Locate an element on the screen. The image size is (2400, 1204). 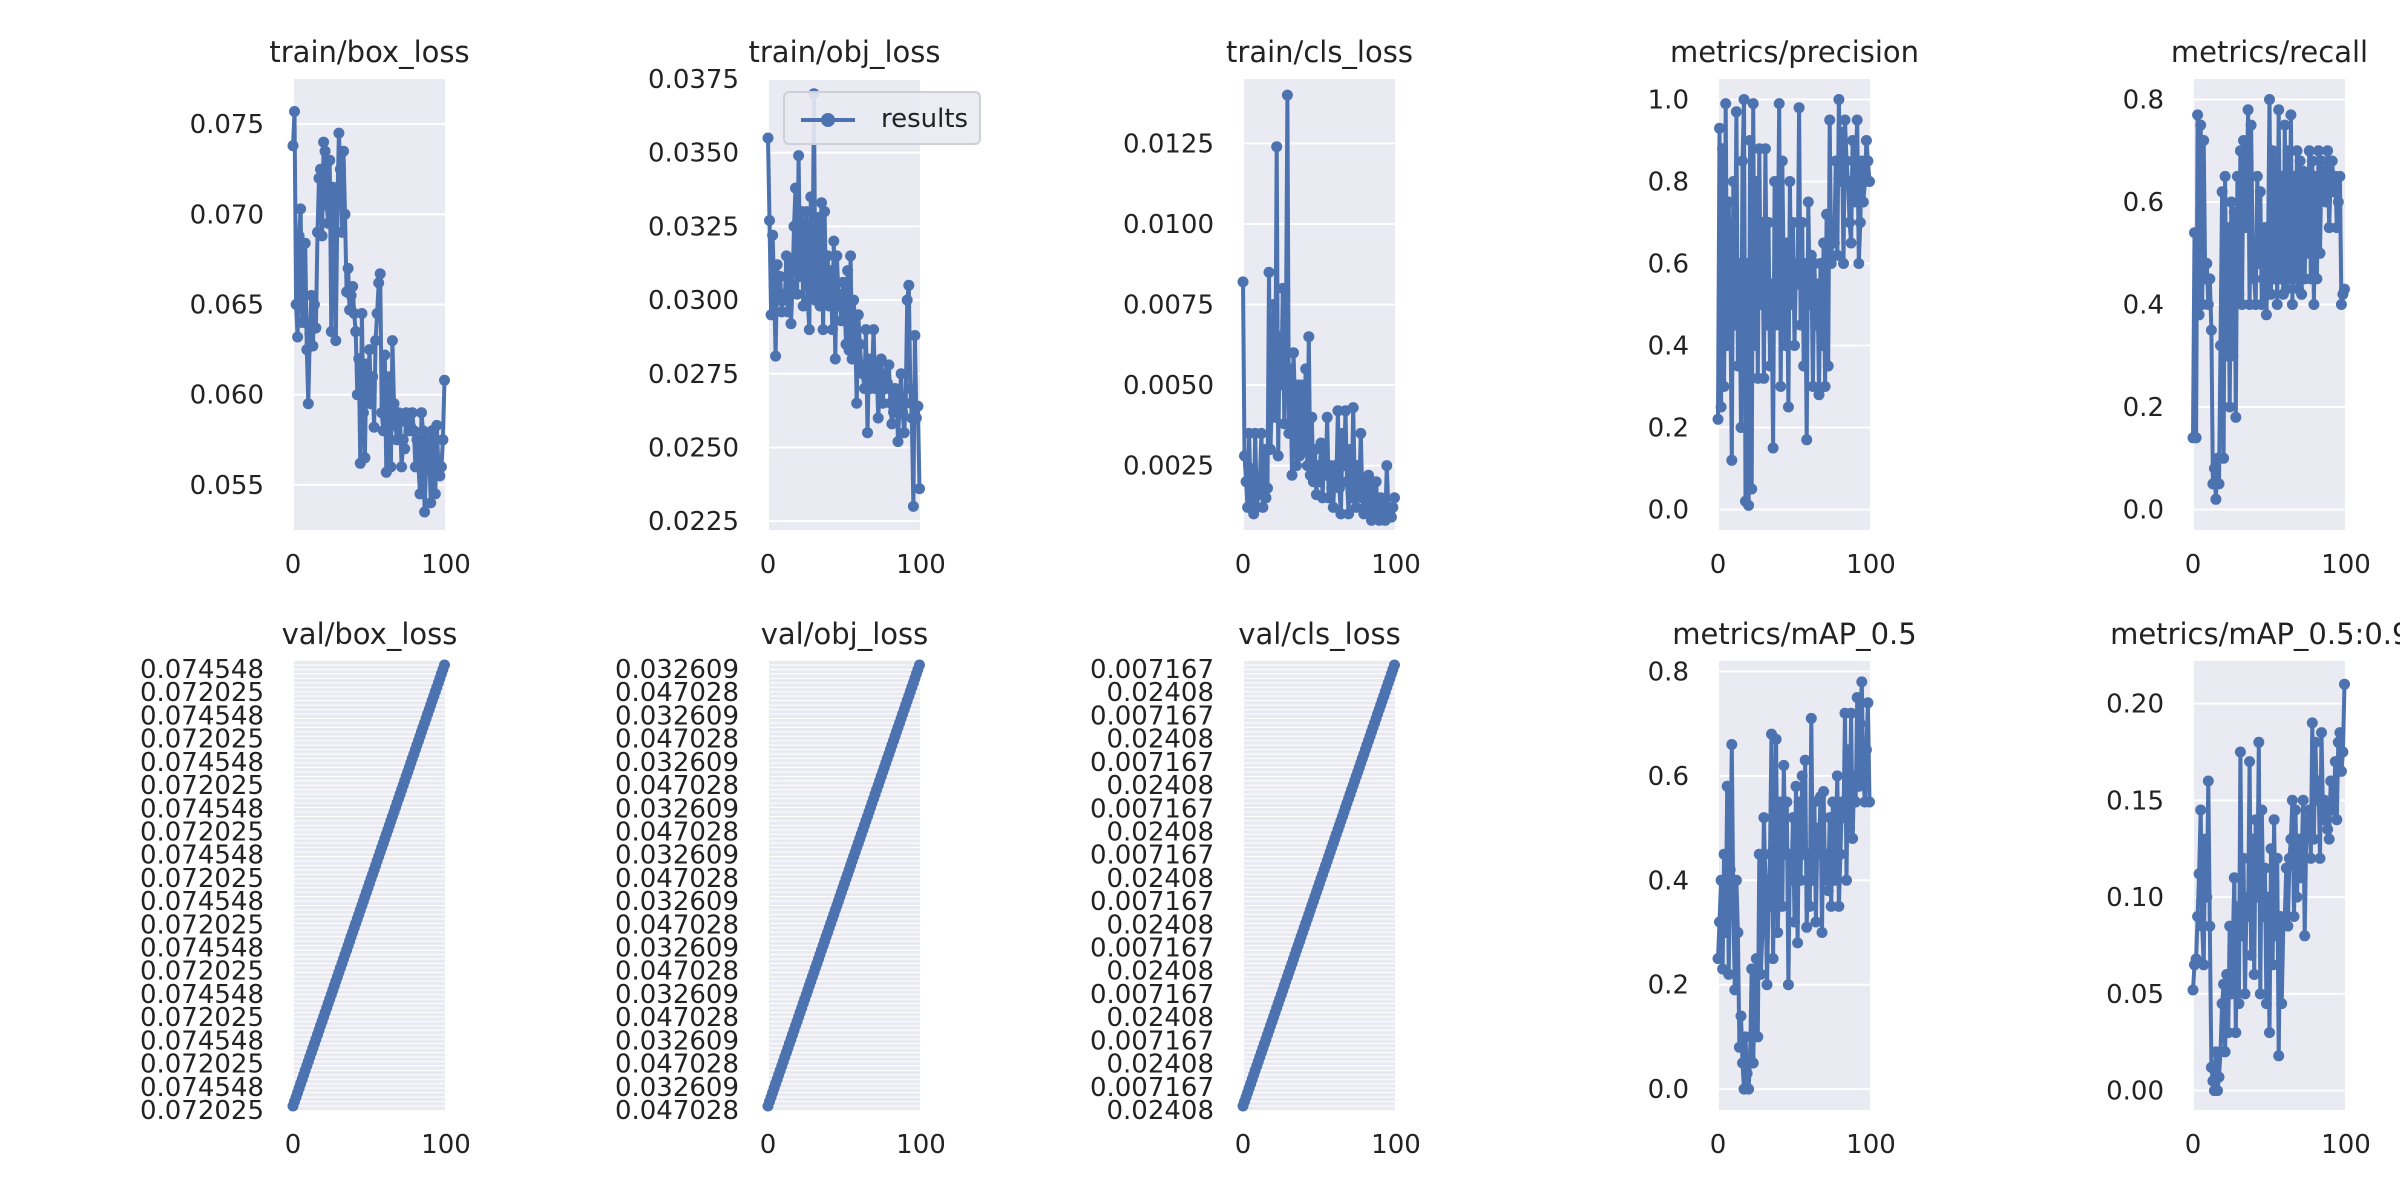
y-tick-label: 0.055 is located at coordinates (227, 486).